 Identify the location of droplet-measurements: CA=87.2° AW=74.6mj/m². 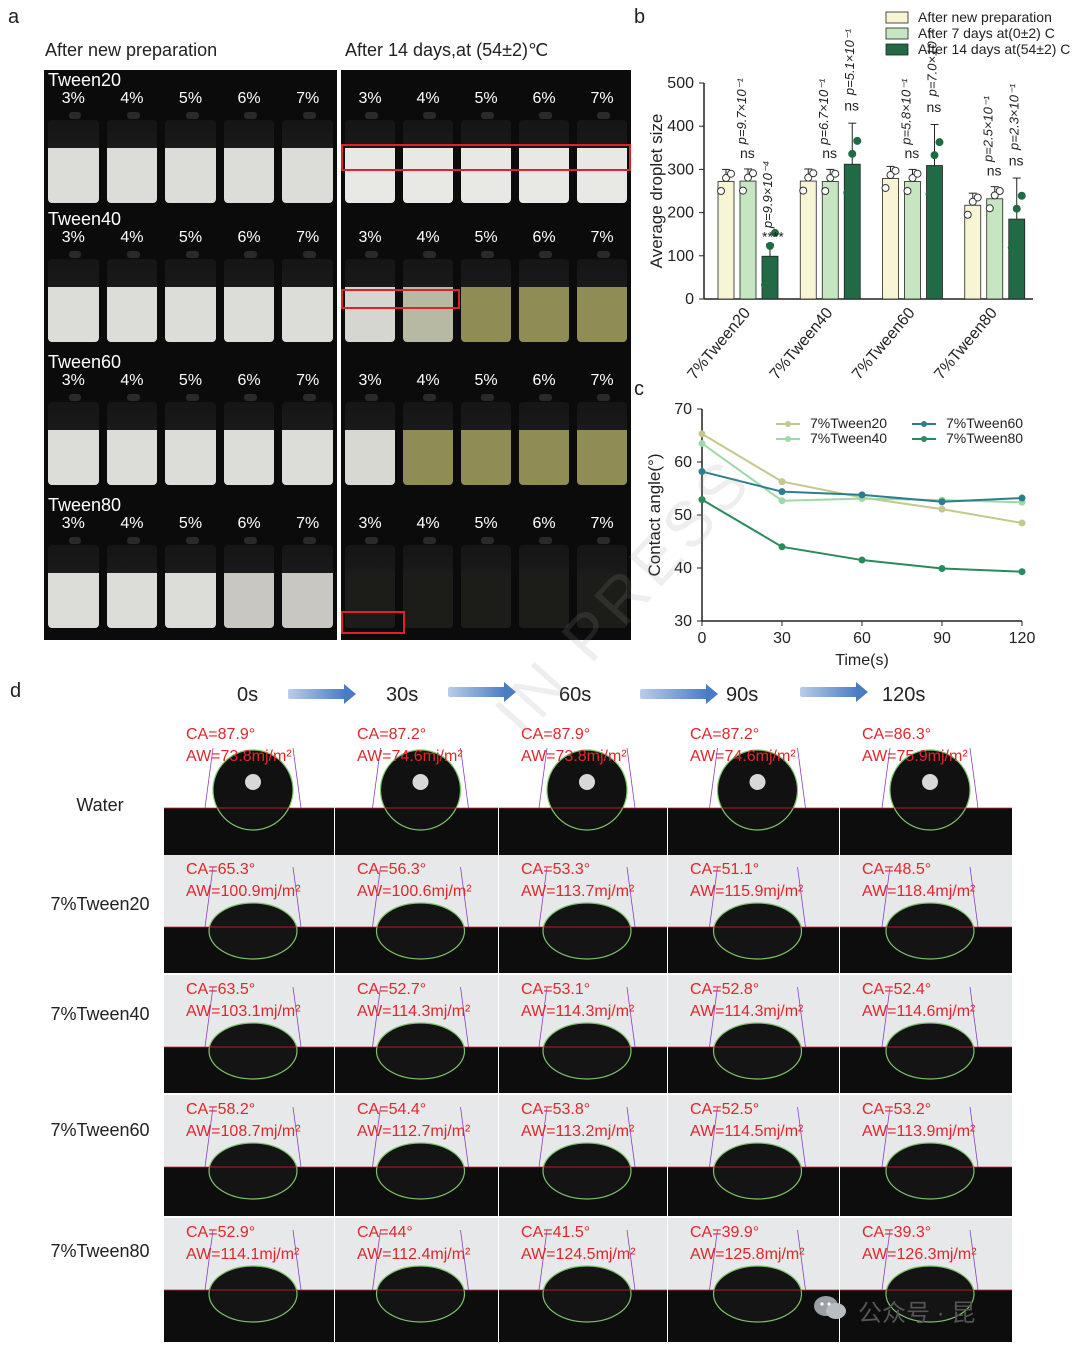
(410, 746).